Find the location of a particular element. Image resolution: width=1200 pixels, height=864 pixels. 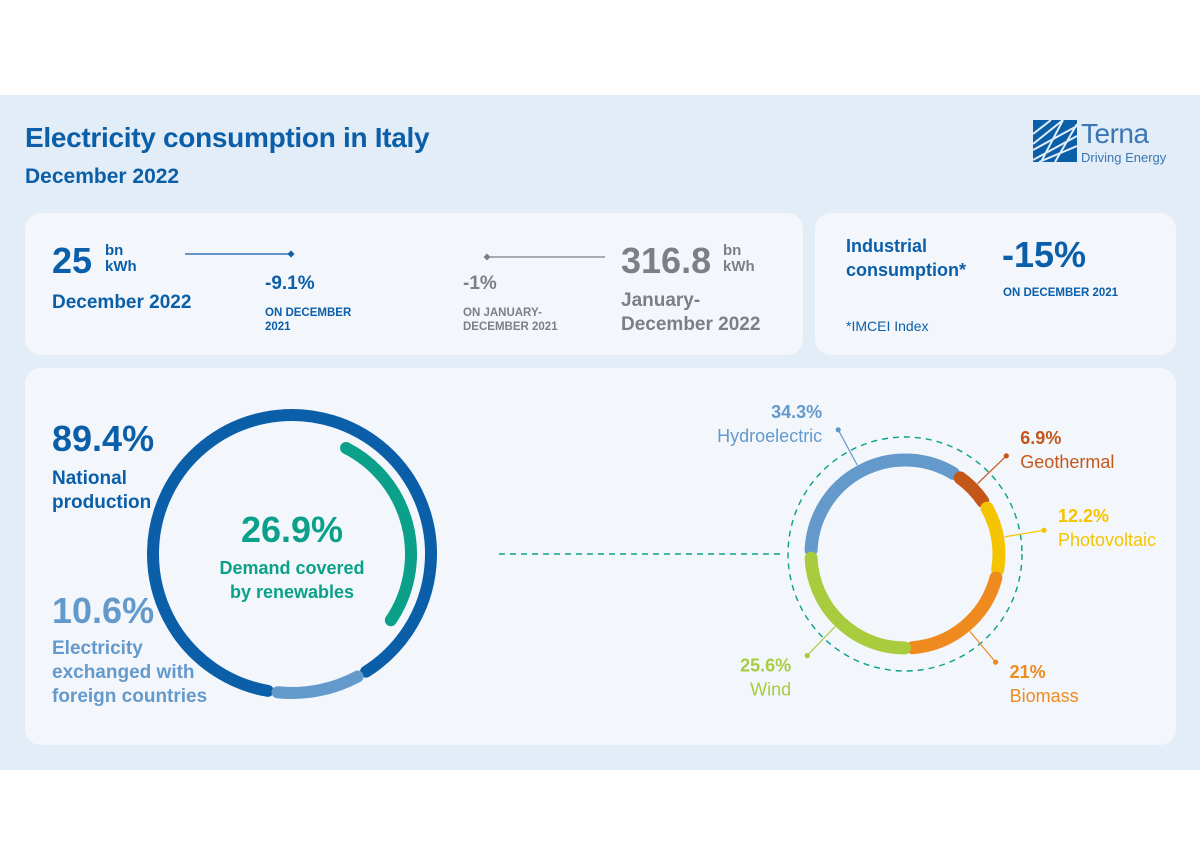

leader-dot-wind is located at coordinates (807, 656).